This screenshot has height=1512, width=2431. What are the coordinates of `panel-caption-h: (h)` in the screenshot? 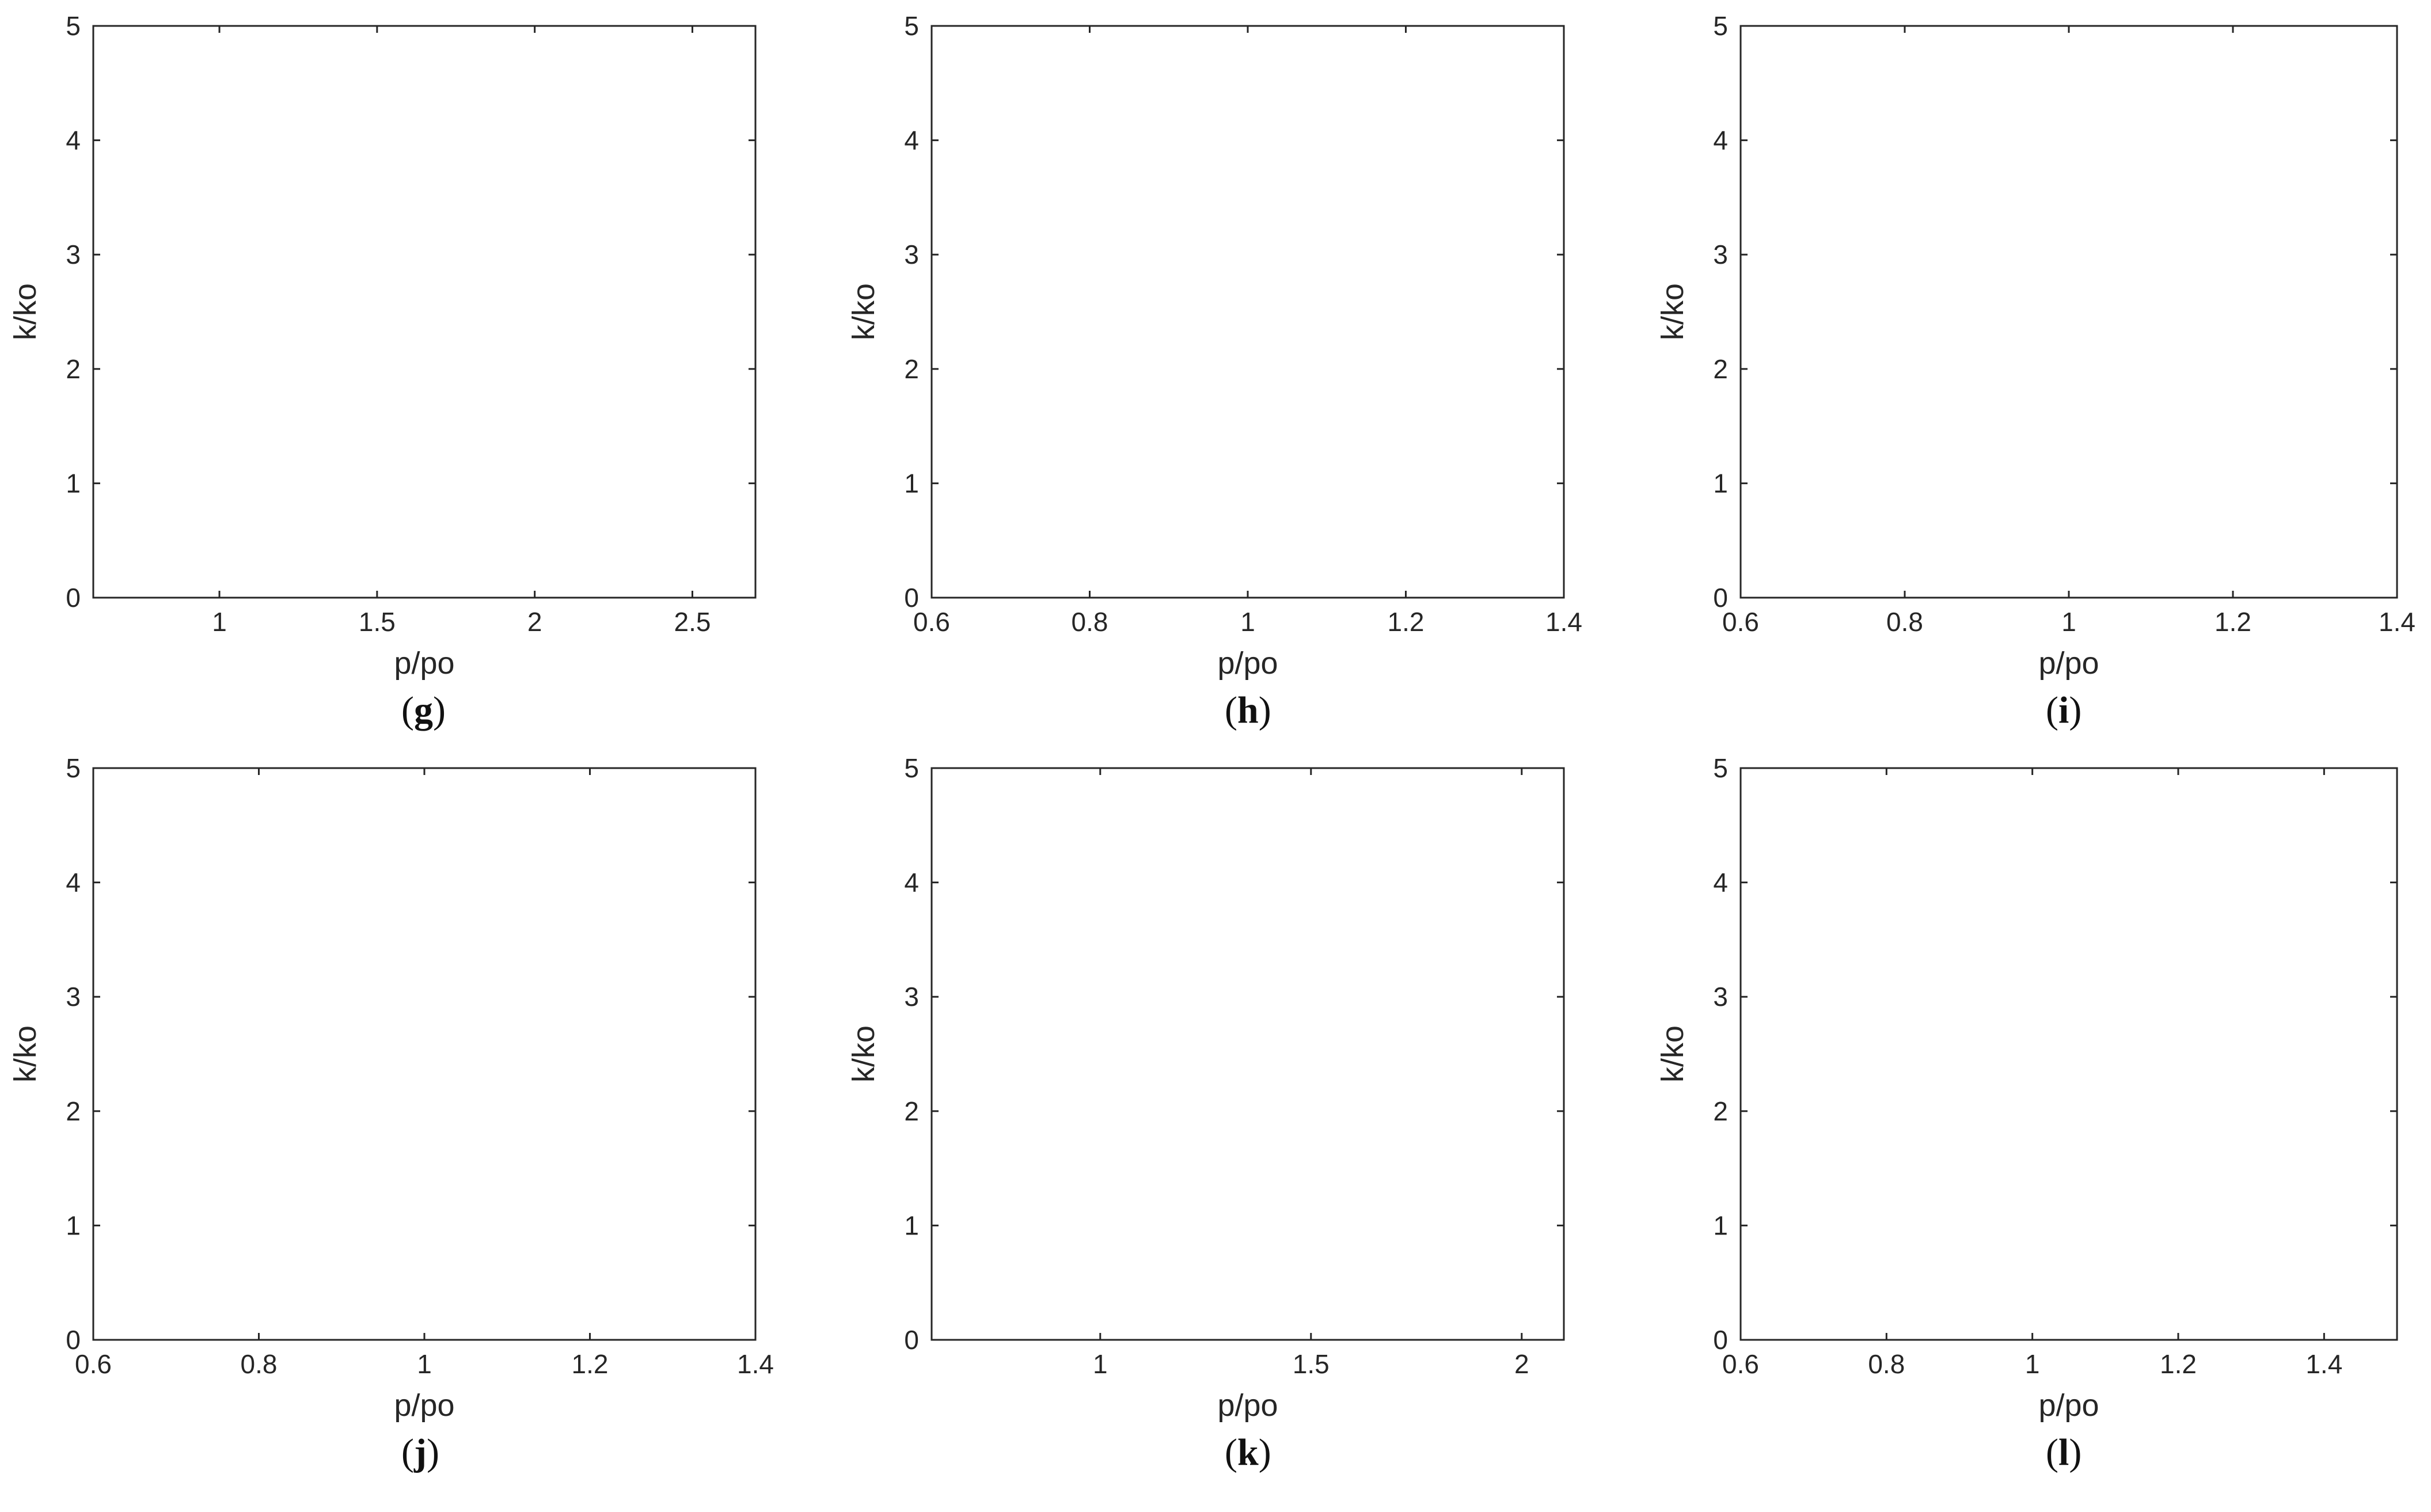 It's located at (1248, 710).